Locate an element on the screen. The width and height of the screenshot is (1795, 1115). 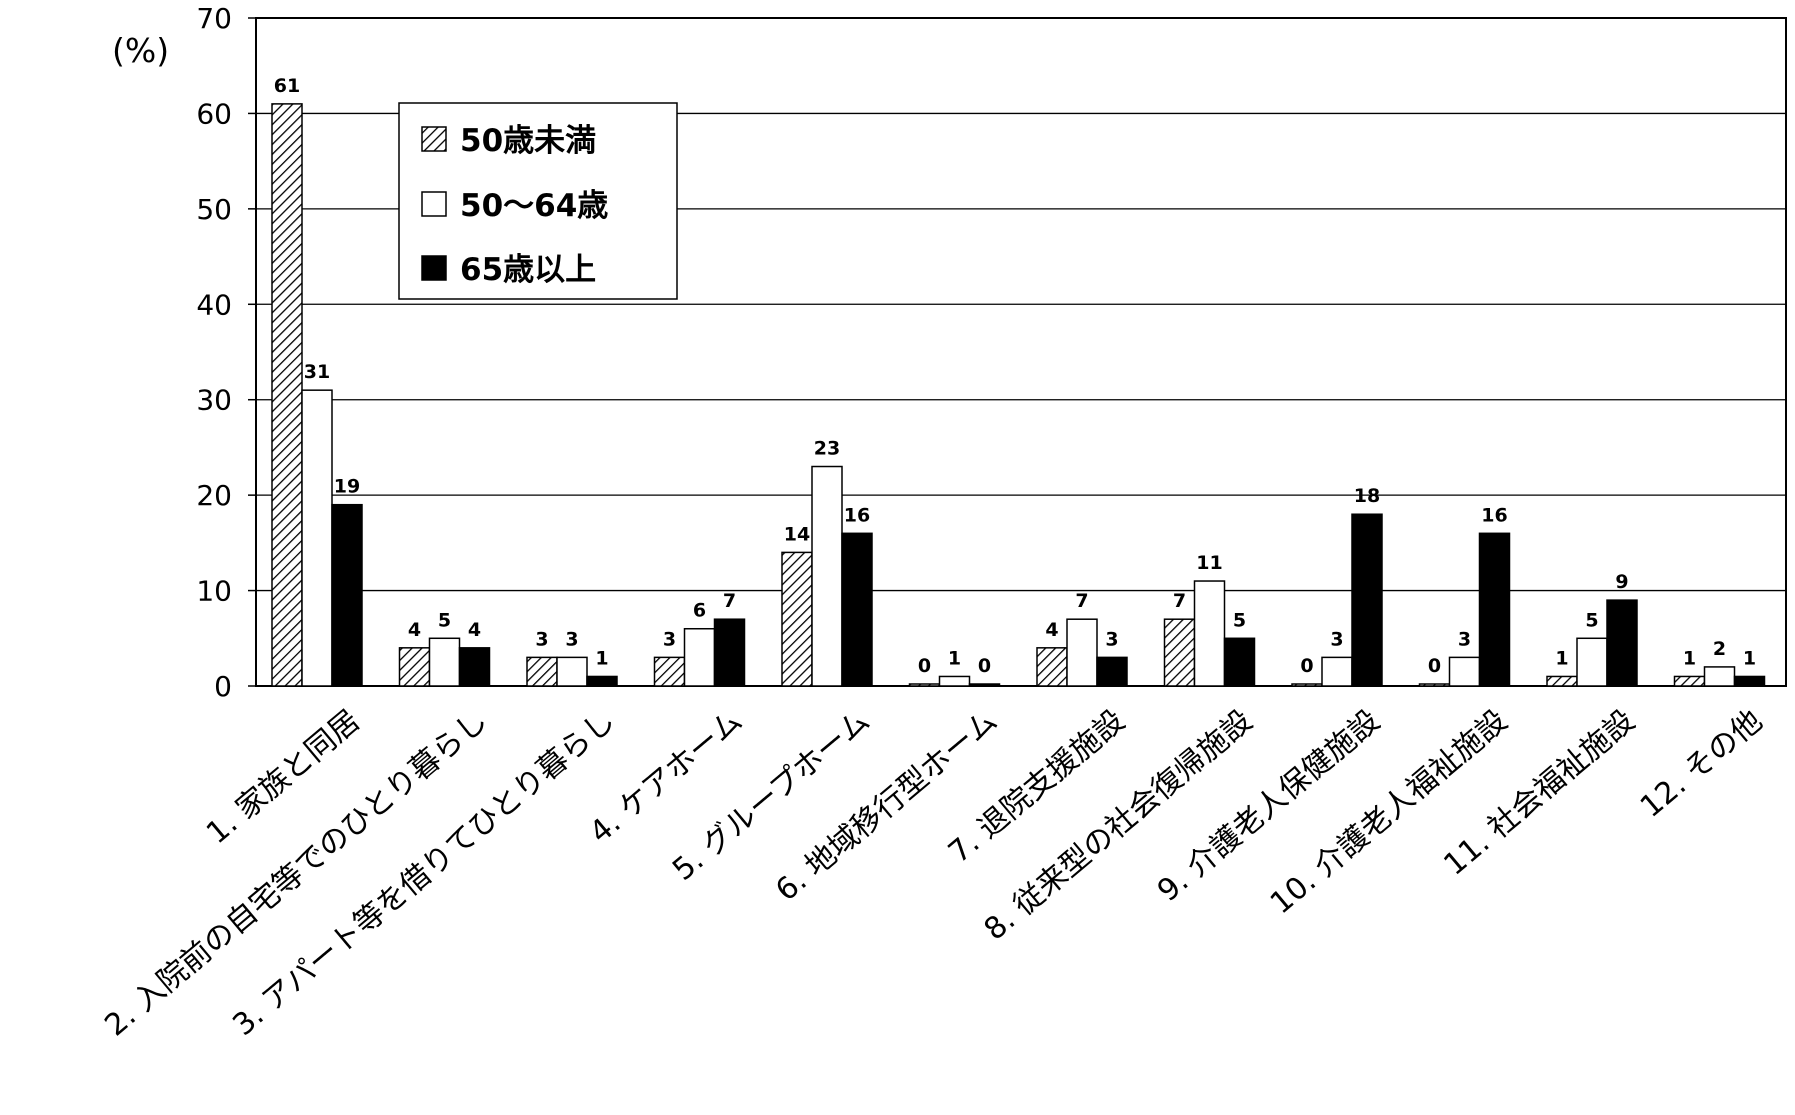
data-label: 18 is located at coordinates (1367, 496).